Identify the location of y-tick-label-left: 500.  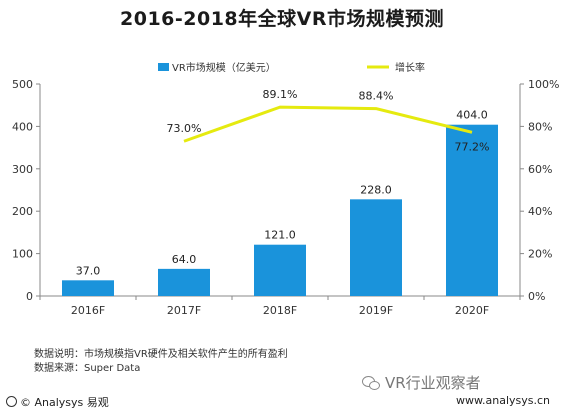
(22, 84).